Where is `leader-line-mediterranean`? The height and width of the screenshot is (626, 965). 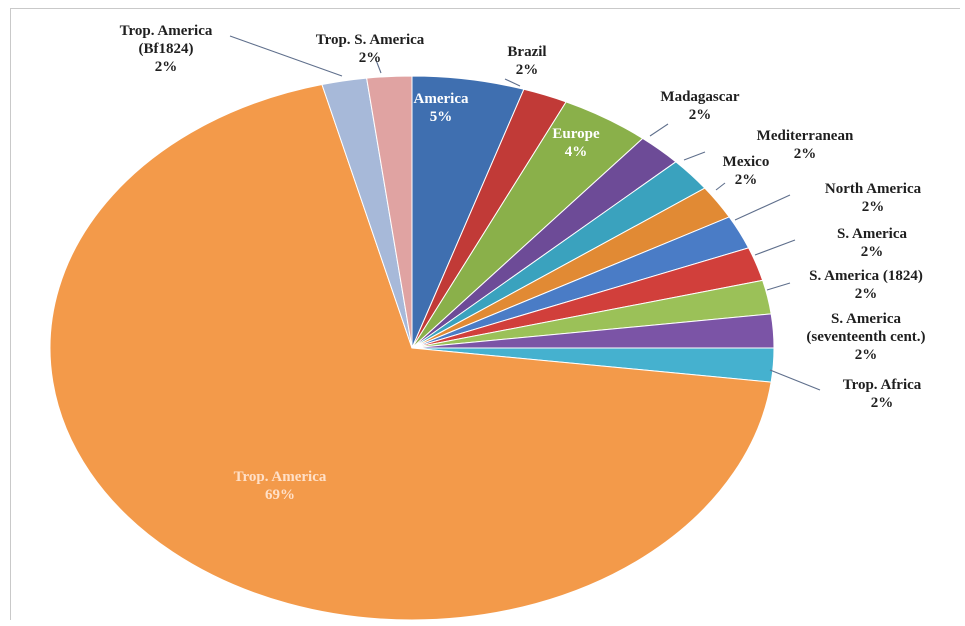
leader-line-mediterranean is located at coordinates (694, 156).